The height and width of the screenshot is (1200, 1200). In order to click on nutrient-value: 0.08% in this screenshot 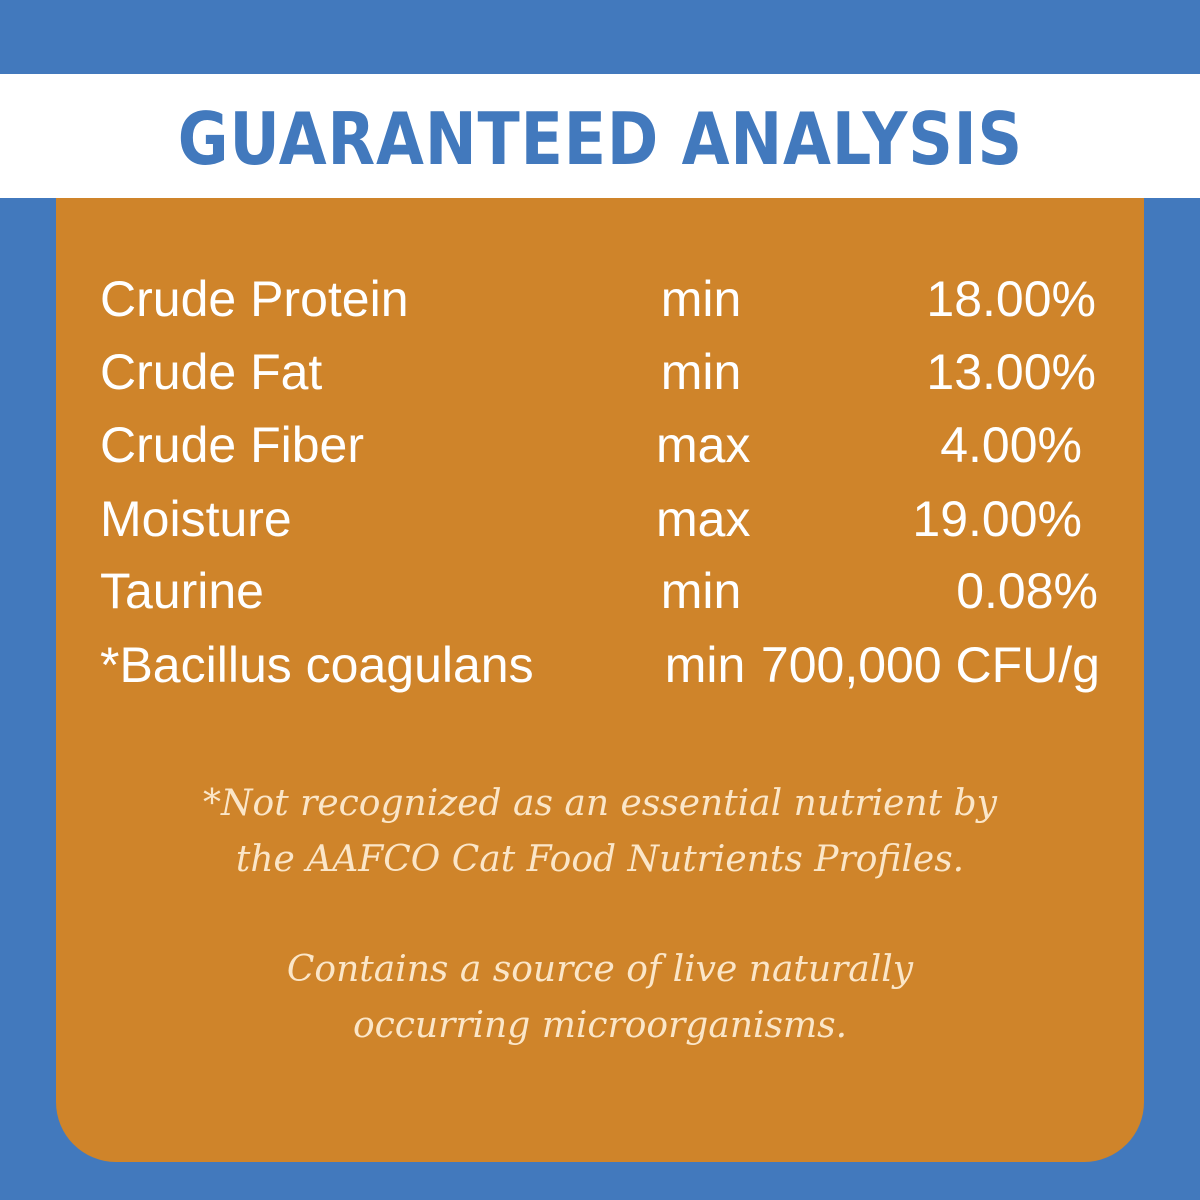, I will do `click(1027, 591)`.